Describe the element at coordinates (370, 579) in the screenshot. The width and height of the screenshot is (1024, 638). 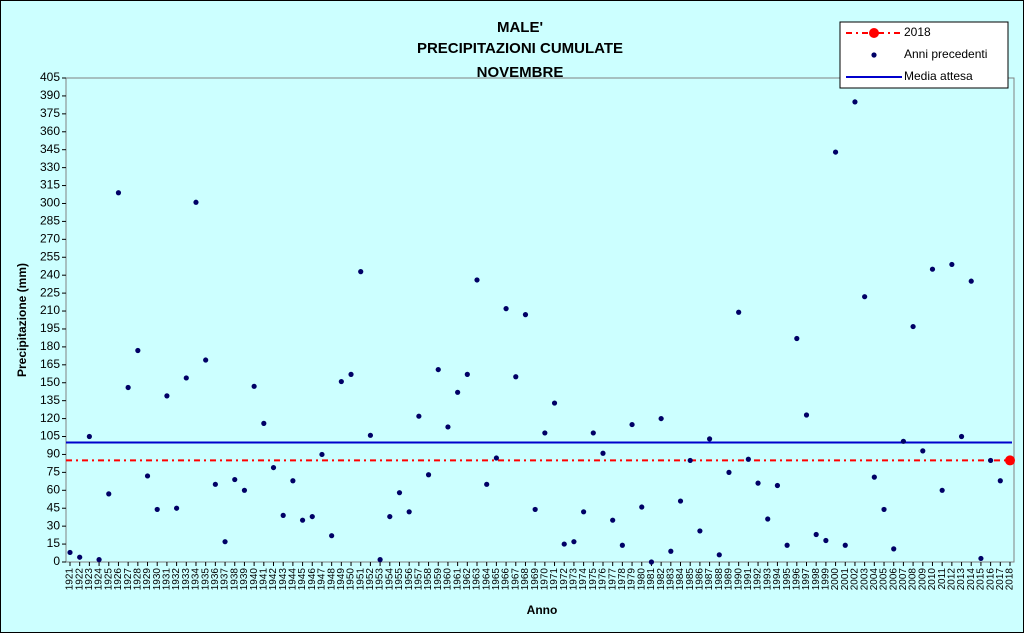
I see `x-tick-label: 1952` at that location.